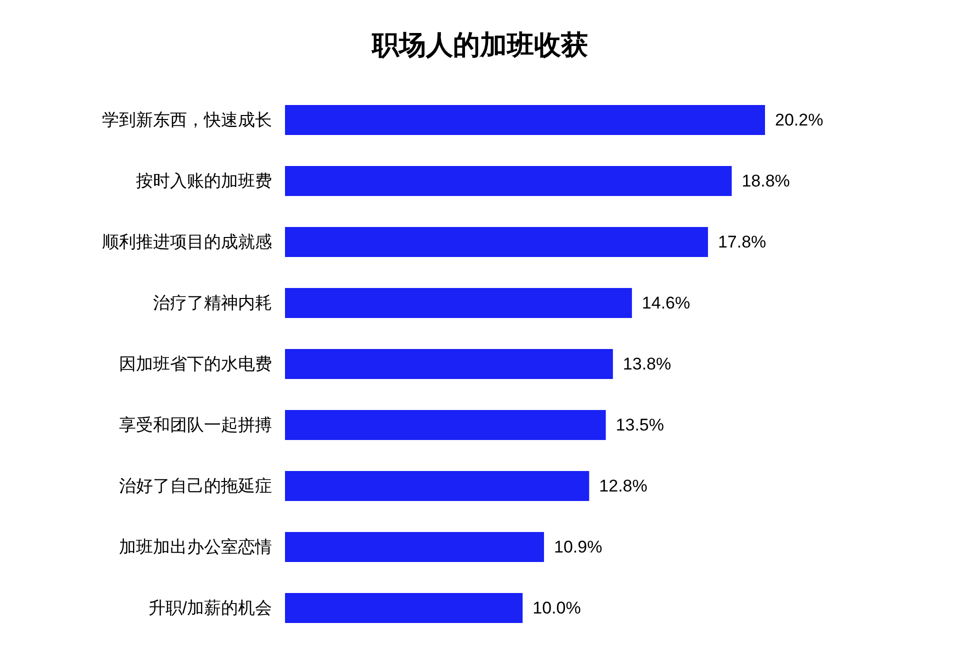 This screenshot has height=645, width=960. Describe the element at coordinates (195, 486) in the screenshot. I see `y-tick-label: 治好了自己的拖延症` at that location.